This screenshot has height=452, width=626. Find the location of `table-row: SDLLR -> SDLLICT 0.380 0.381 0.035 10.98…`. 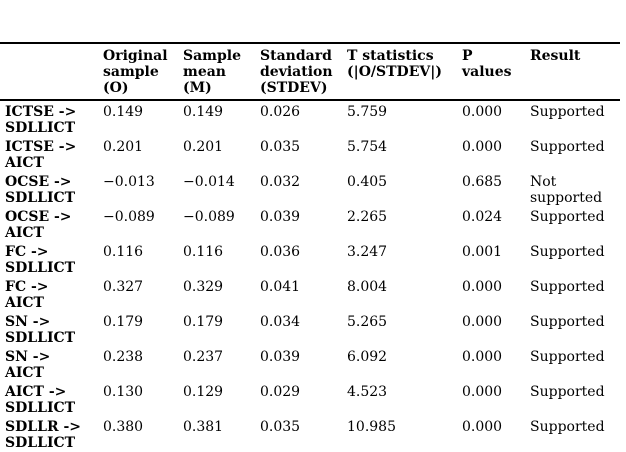

table-row: SDLLR -> SDLLICT 0.380 0.381 0.035 10.98… is located at coordinates (310, 433).